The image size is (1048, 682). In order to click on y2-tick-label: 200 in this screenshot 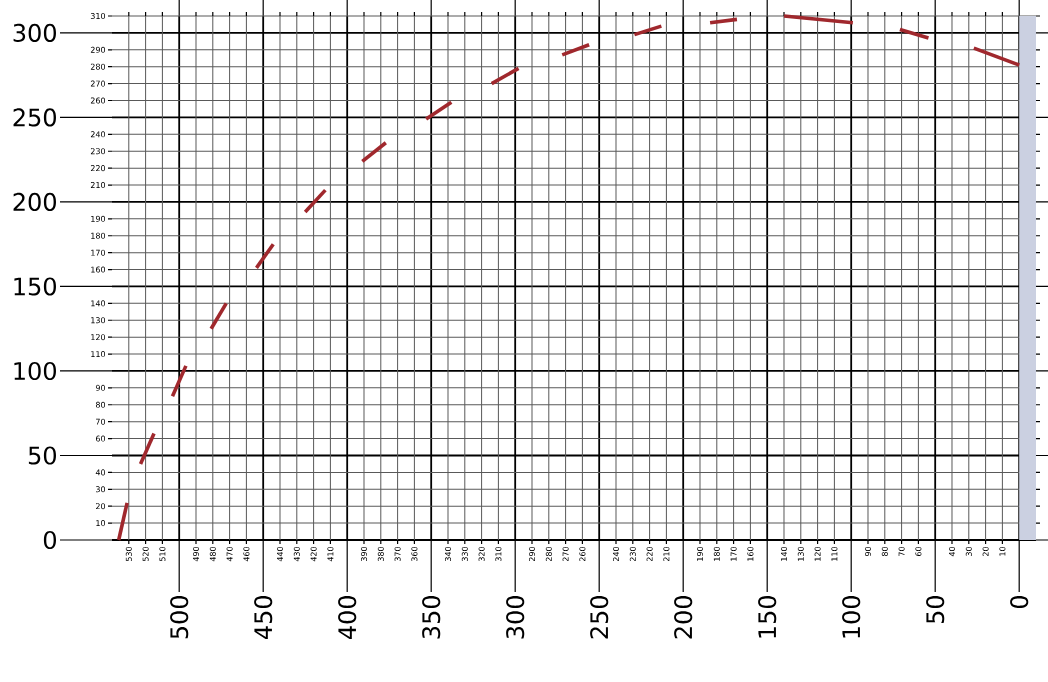, I will do `click(34, 202)`.